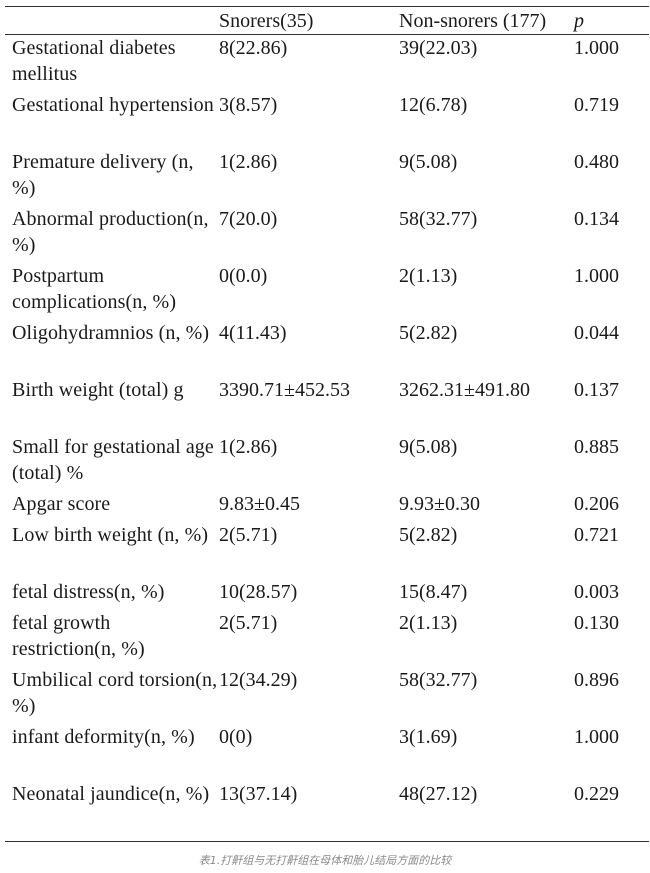 Image resolution: width=650 pixels, height=873 pixels. Describe the element at coordinates (596, 680) in the screenshot. I see `cell-p-value: 0.896` at that location.